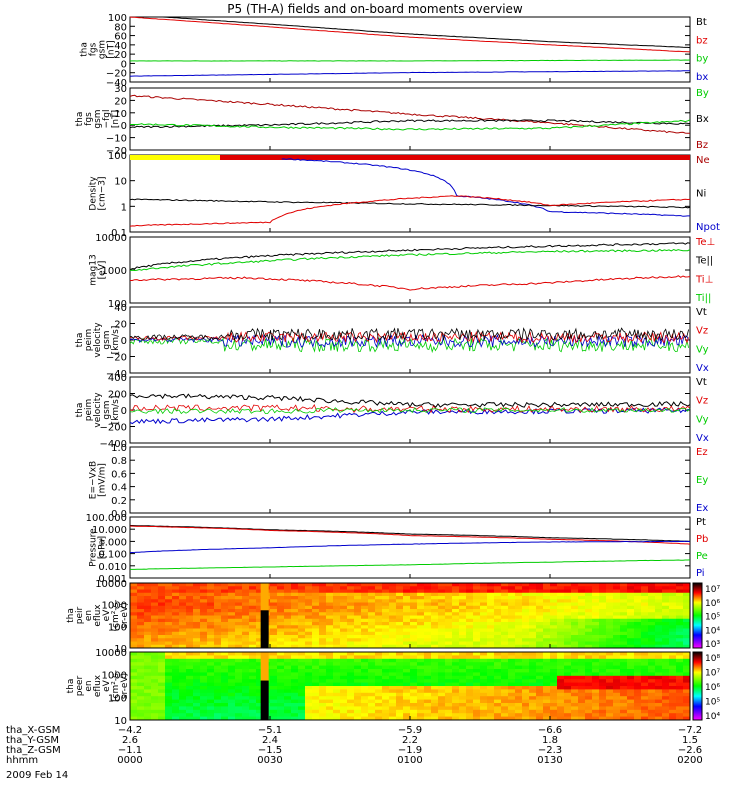 This screenshot has width=750, height=800. Describe the element at coordinates (702, 59) in the screenshot. I see `legend-fgs: by` at that location.